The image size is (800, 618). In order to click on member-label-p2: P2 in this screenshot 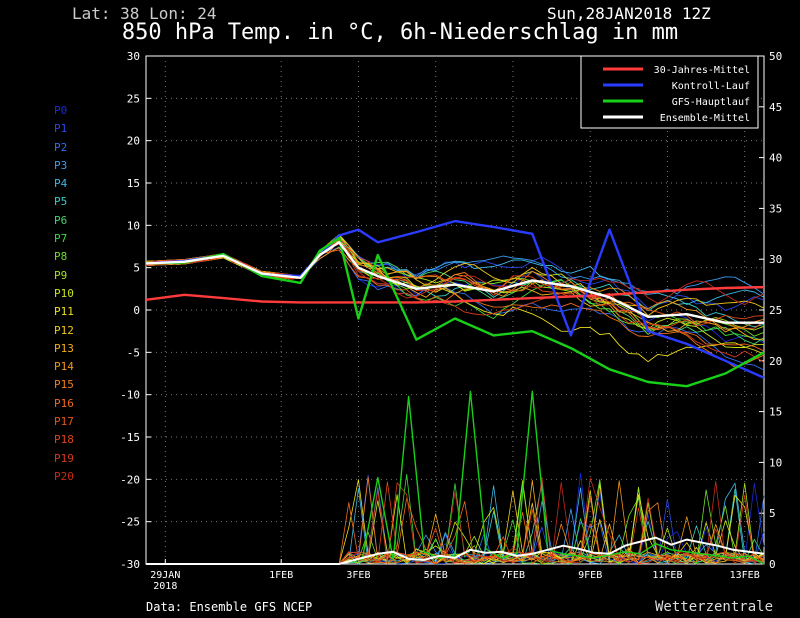, I will do `click(61, 147)`.